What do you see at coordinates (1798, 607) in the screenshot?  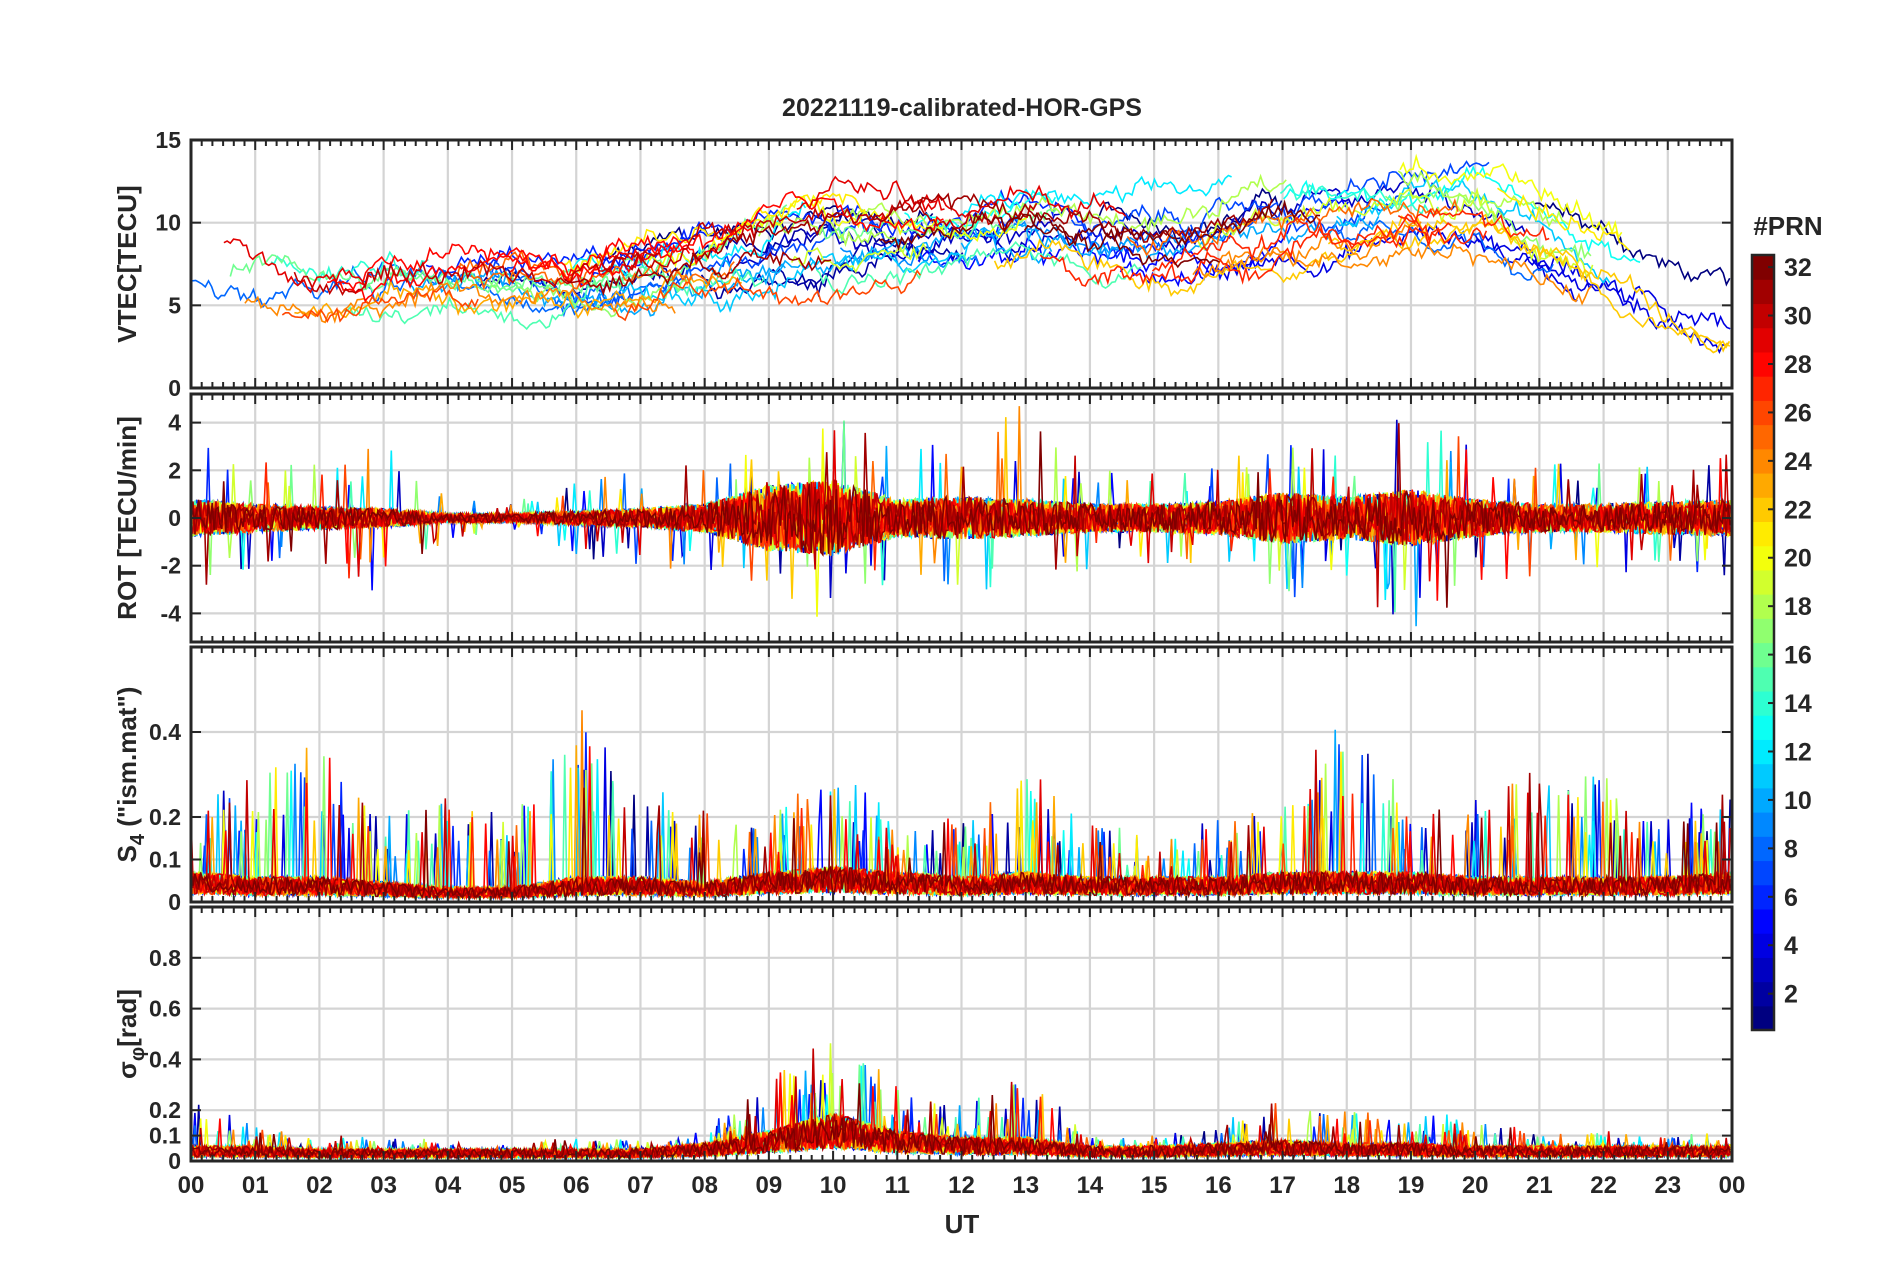 I see `colorbar-tick-label: 18` at bounding box center [1798, 607].